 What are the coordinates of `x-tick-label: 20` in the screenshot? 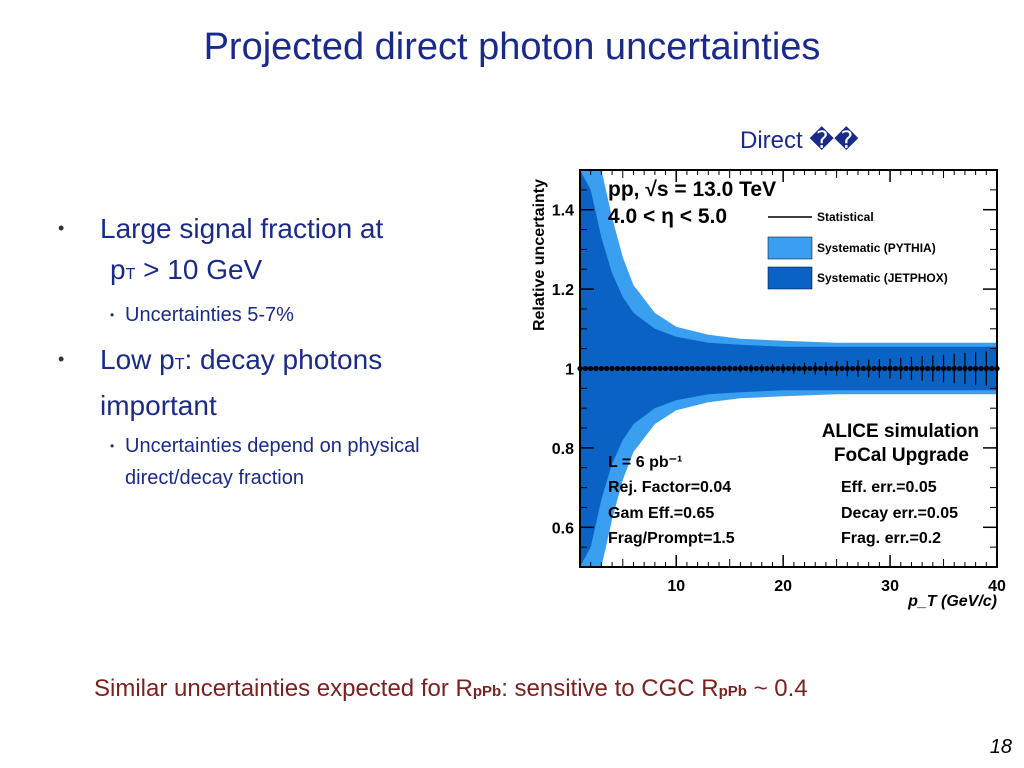 It's located at (783, 586).